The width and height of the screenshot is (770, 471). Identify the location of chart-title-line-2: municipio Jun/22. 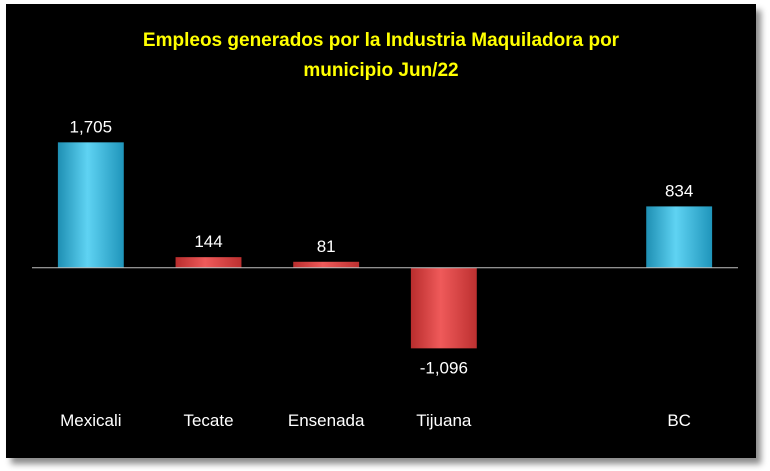
(381, 70).